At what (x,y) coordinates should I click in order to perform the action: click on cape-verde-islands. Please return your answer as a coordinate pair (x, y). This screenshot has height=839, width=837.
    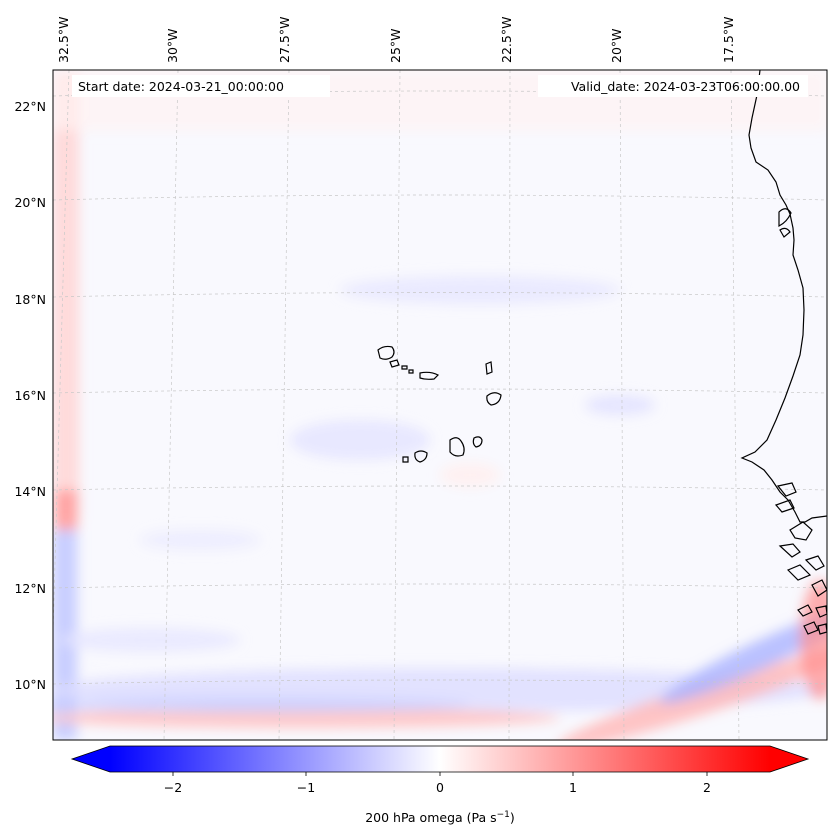
    Looking at the image, I should click on (439, 404).